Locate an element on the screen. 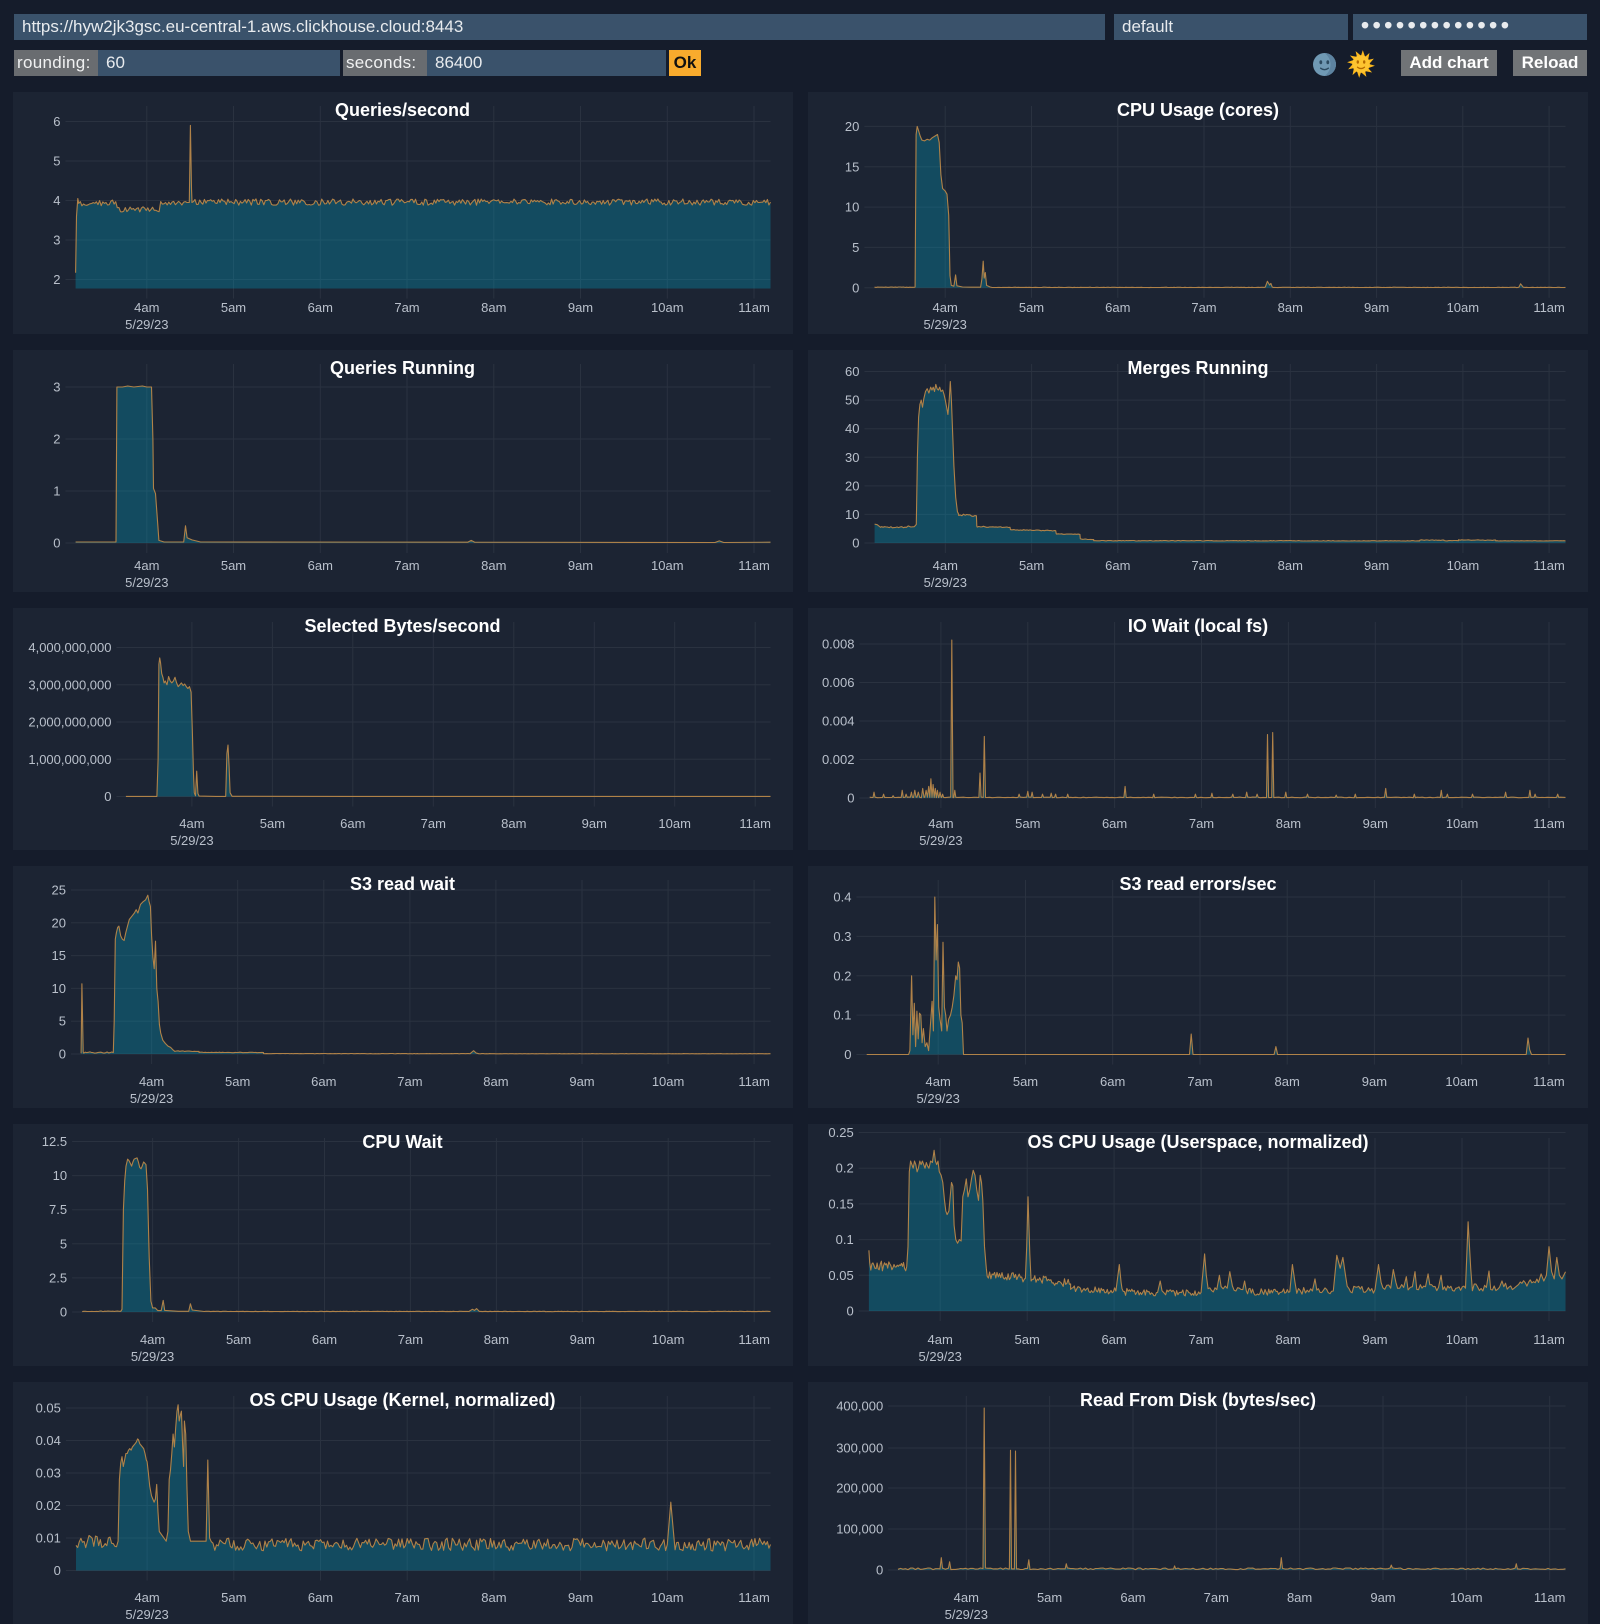 The image size is (1600, 1624). svg-text: 6 is located at coordinates (56, 121).